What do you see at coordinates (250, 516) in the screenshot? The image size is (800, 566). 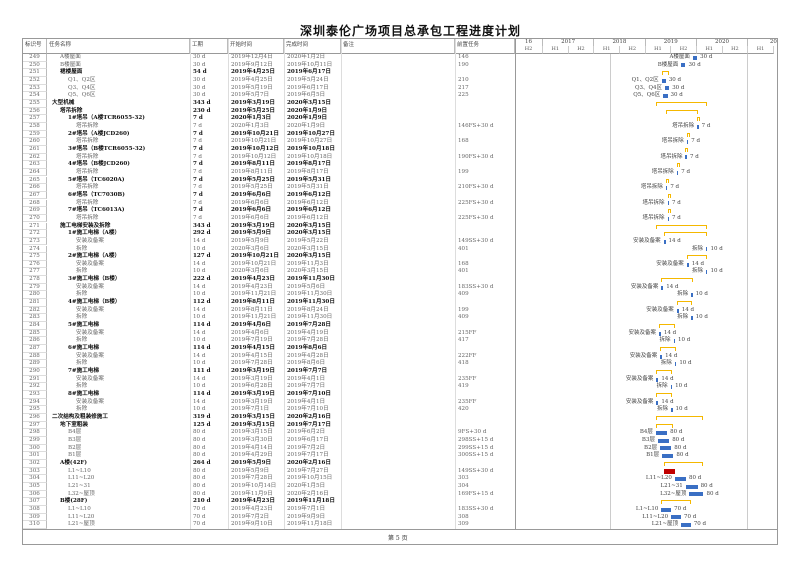 I see `task-start: 2019年7月2日` at bounding box center [250, 516].